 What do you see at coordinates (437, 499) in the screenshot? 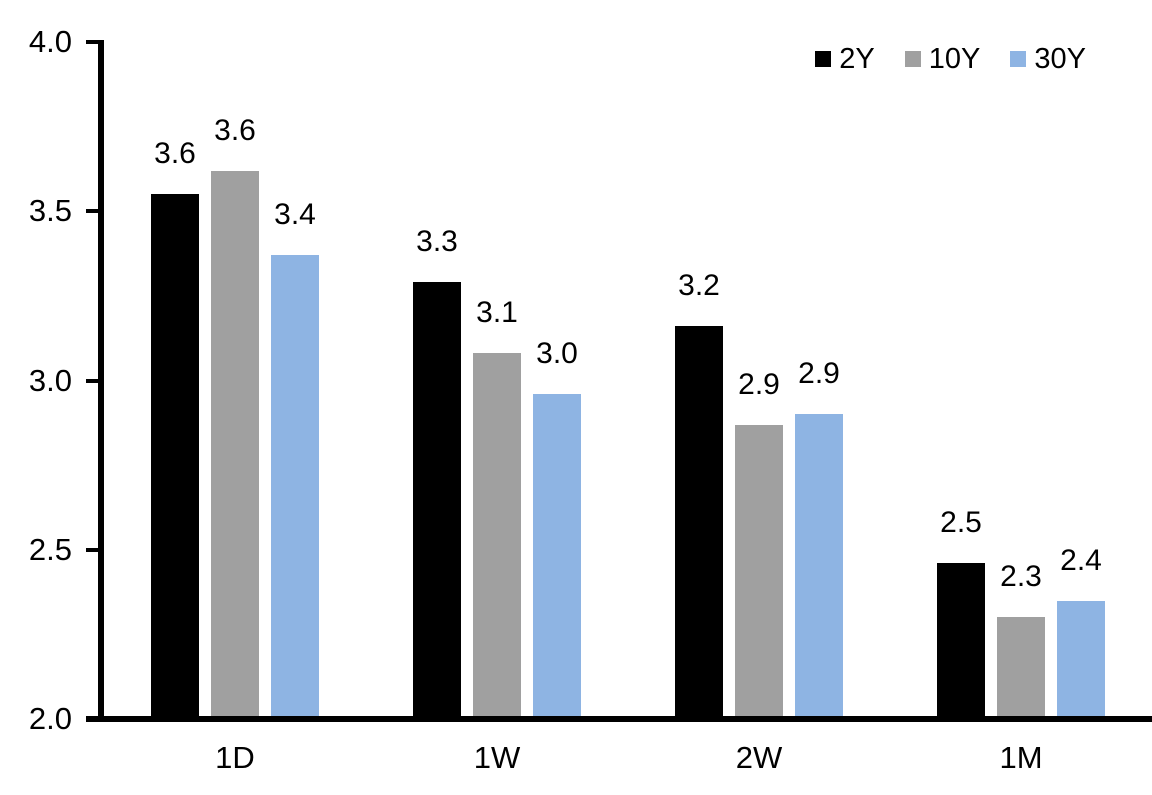
I see `bar-2Y-1W` at bounding box center [437, 499].